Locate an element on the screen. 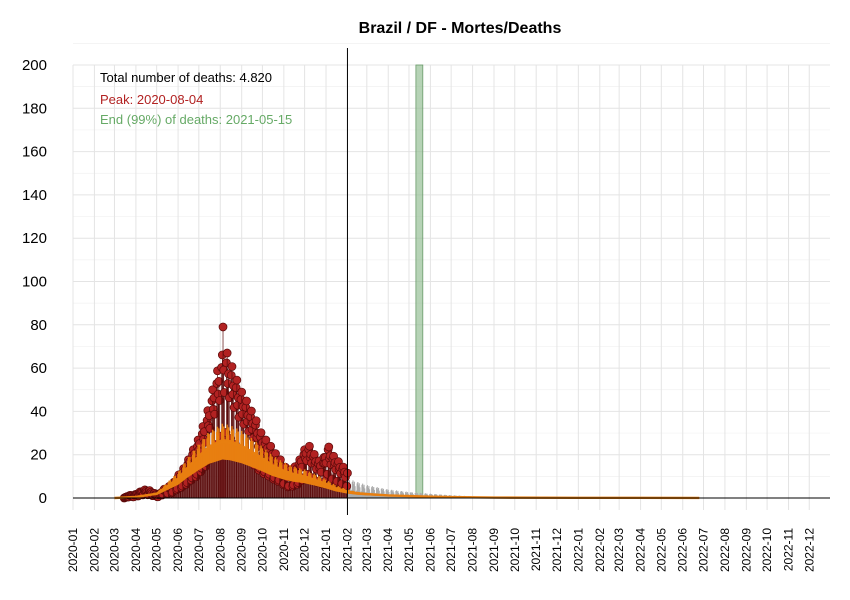 The height and width of the screenshot is (600, 850). x-tick-label: 2022-06 is located at coordinates (683, 550).